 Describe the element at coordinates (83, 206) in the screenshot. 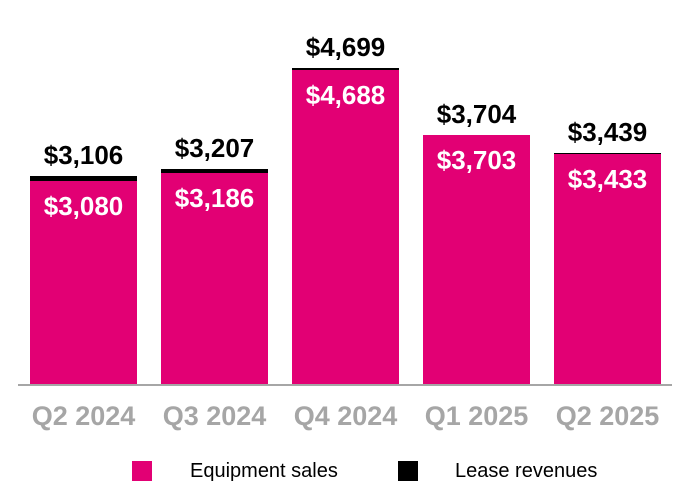

I see `equipment-sales-value-label: $3,080` at that location.